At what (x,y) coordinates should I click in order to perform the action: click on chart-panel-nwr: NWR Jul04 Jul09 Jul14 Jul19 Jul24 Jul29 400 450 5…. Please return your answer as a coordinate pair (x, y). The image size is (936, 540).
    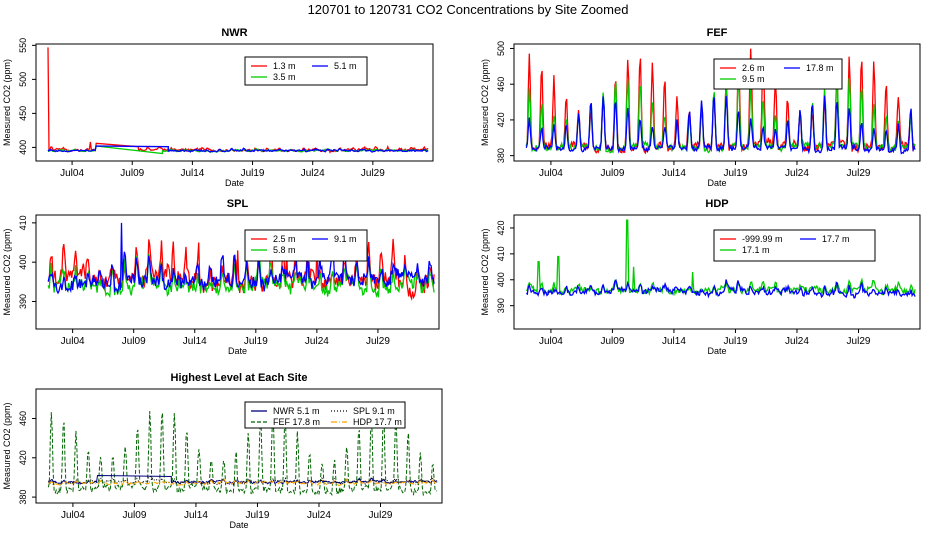
    Looking at the image, I should click on (218, 107).